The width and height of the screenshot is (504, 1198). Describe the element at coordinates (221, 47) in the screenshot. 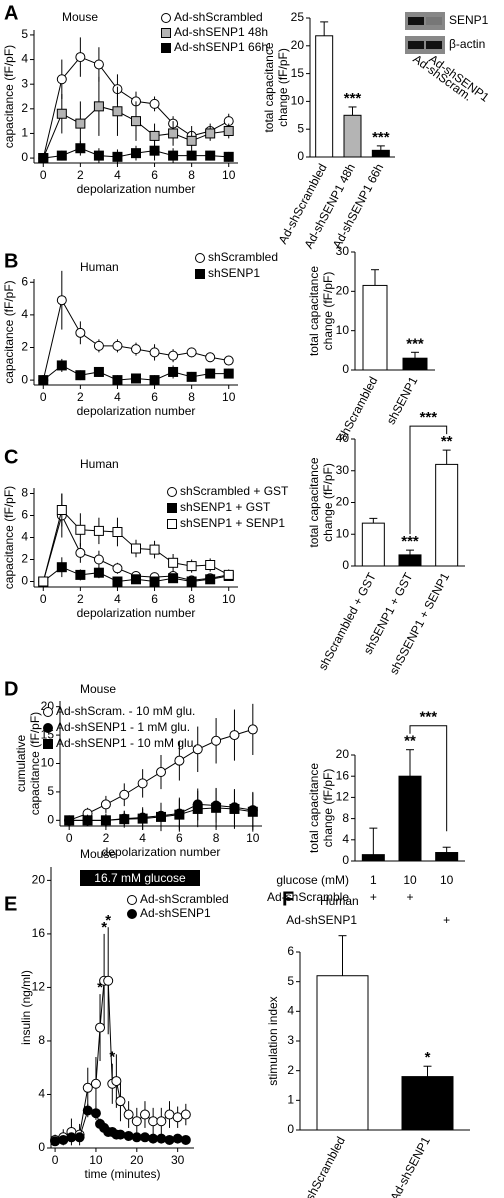

I see `legend-label: Ad-shSENP1 66h` at that location.